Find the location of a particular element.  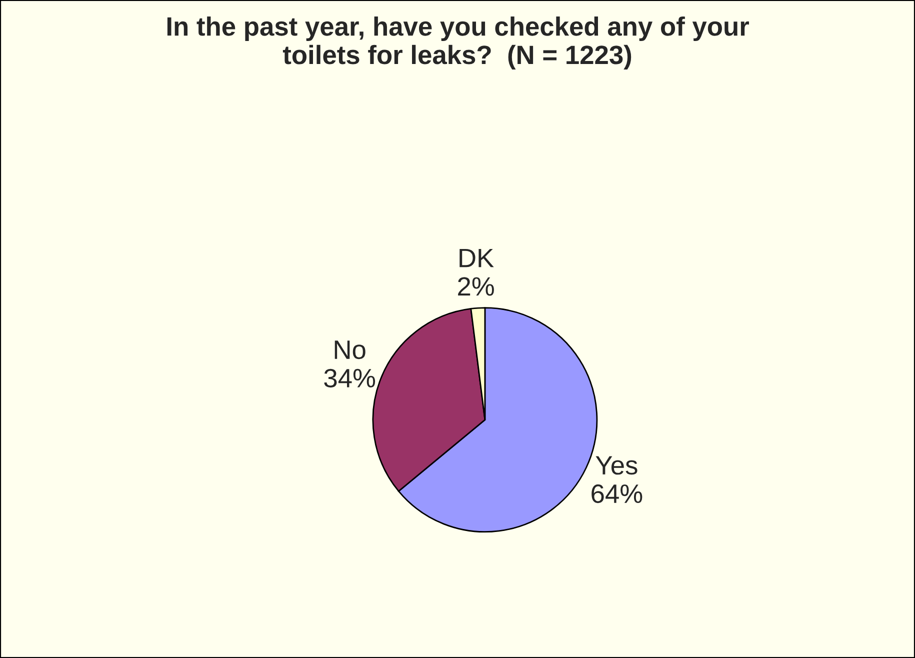

data-label: 64% is located at coordinates (617, 494).